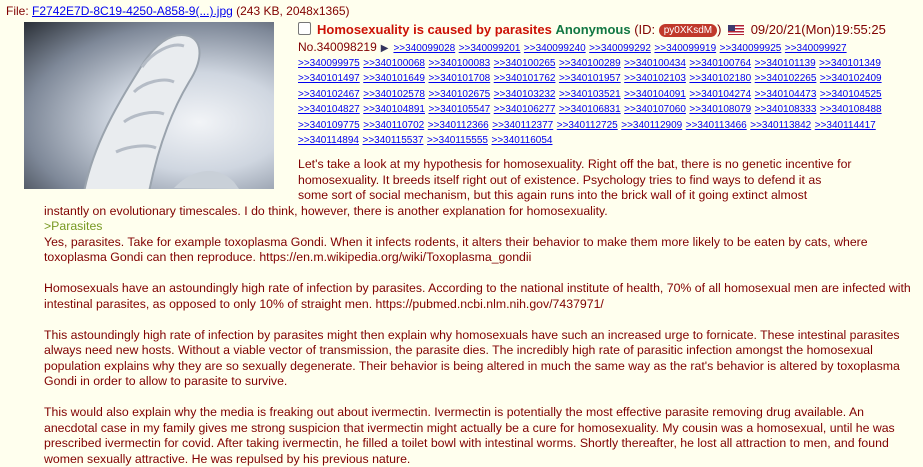 The image size is (923, 467). What do you see at coordinates (394, 78) in the screenshot?
I see `backlink: >>340101649` at bounding box center [394, 78].